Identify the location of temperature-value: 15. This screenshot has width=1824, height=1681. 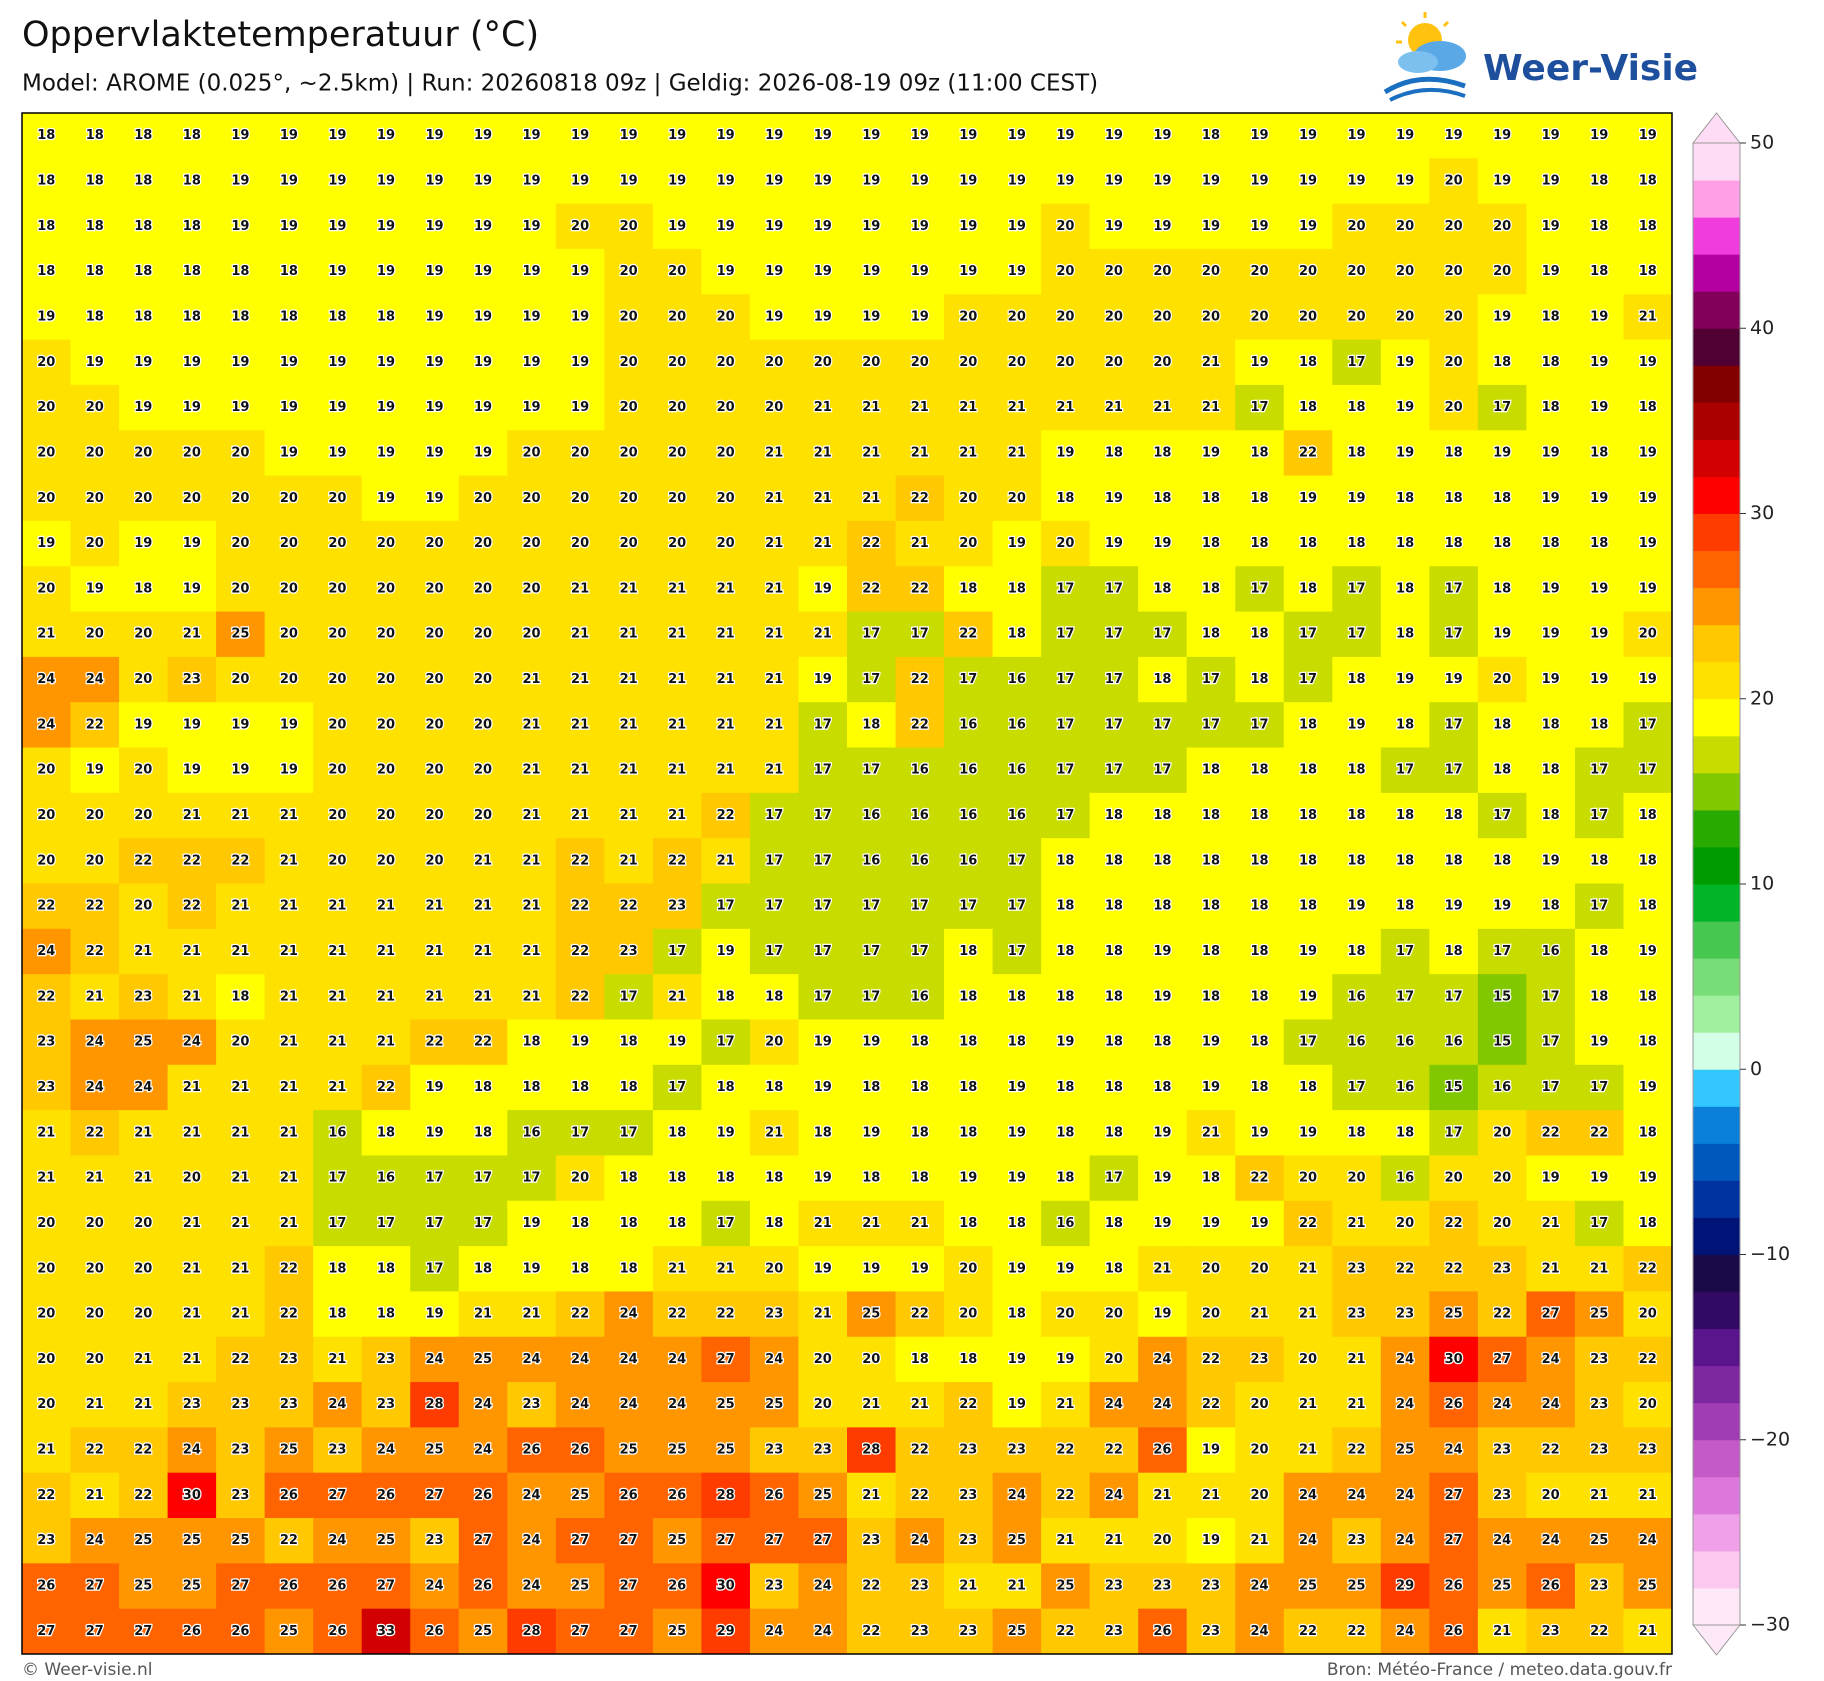
(1454, 1087).